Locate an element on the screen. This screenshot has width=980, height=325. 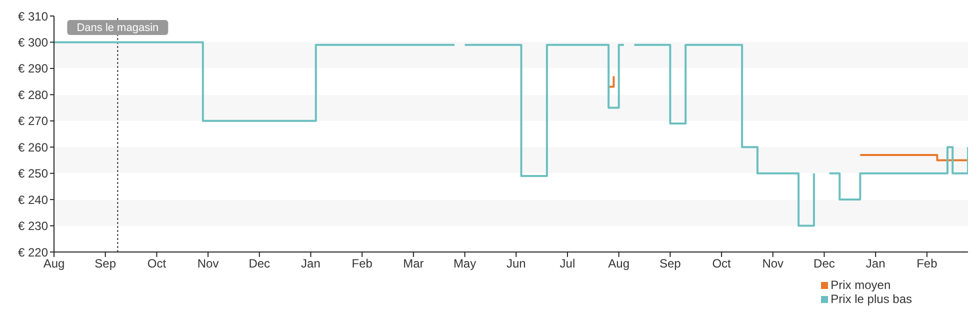
y-tick-label: € 270 is located at coordinates (33, 121).